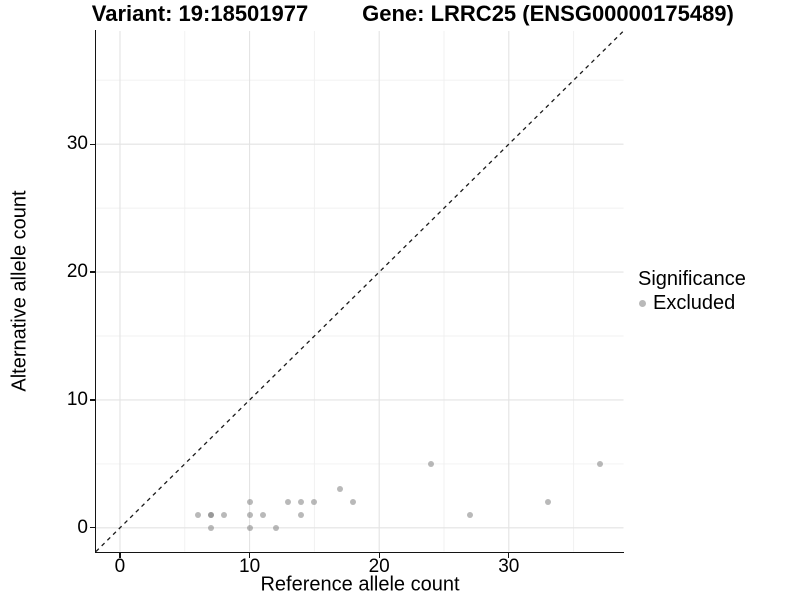 Image resolution: width=800 pixels, height=600 pixels. I want to click on legend-item-excluded: Excluded, so click(692, 303).